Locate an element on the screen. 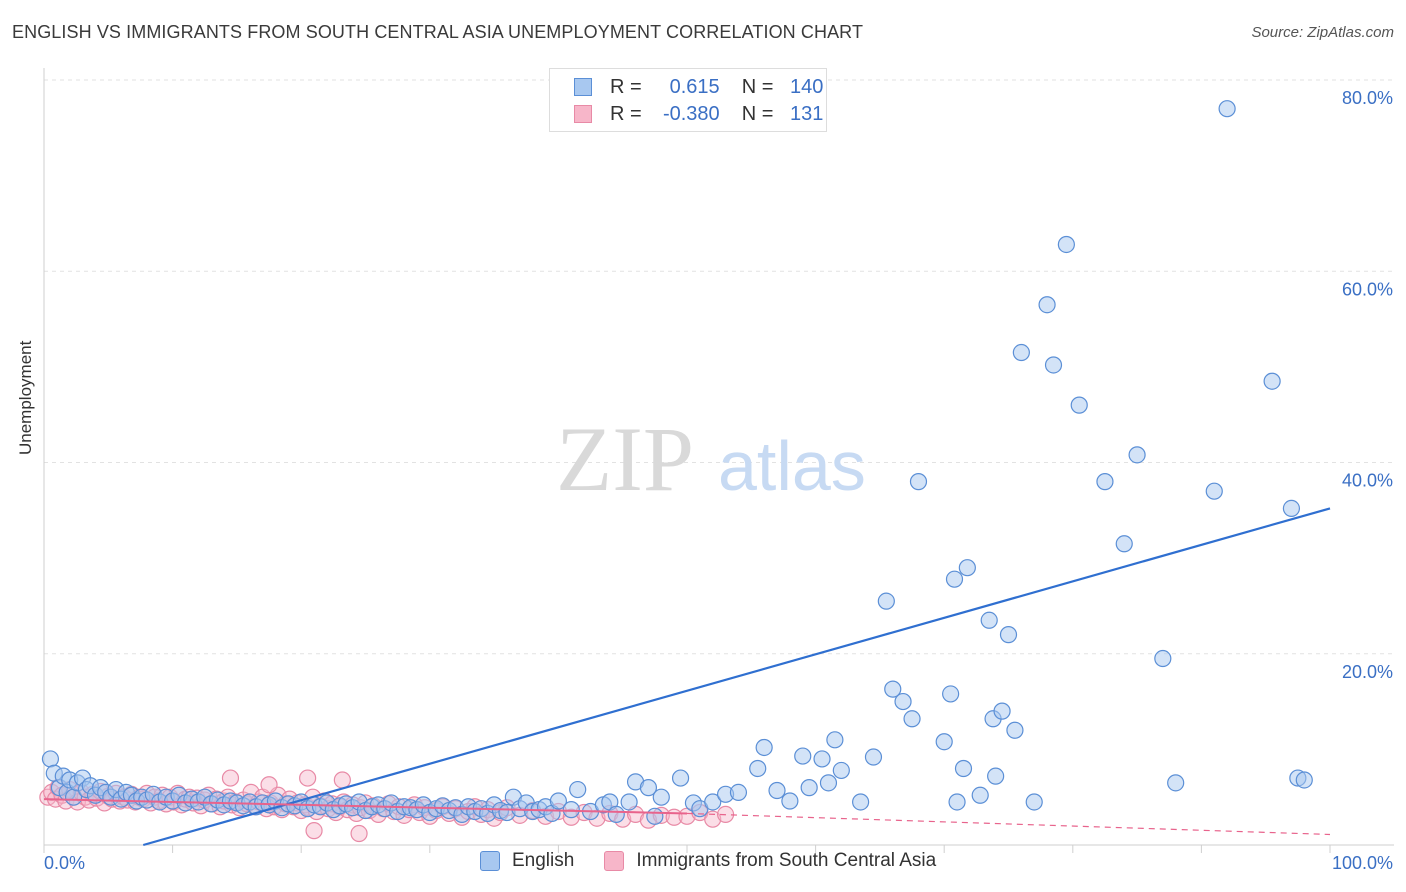  watermark-atlas: atlas is located at coordinates (792, 466).